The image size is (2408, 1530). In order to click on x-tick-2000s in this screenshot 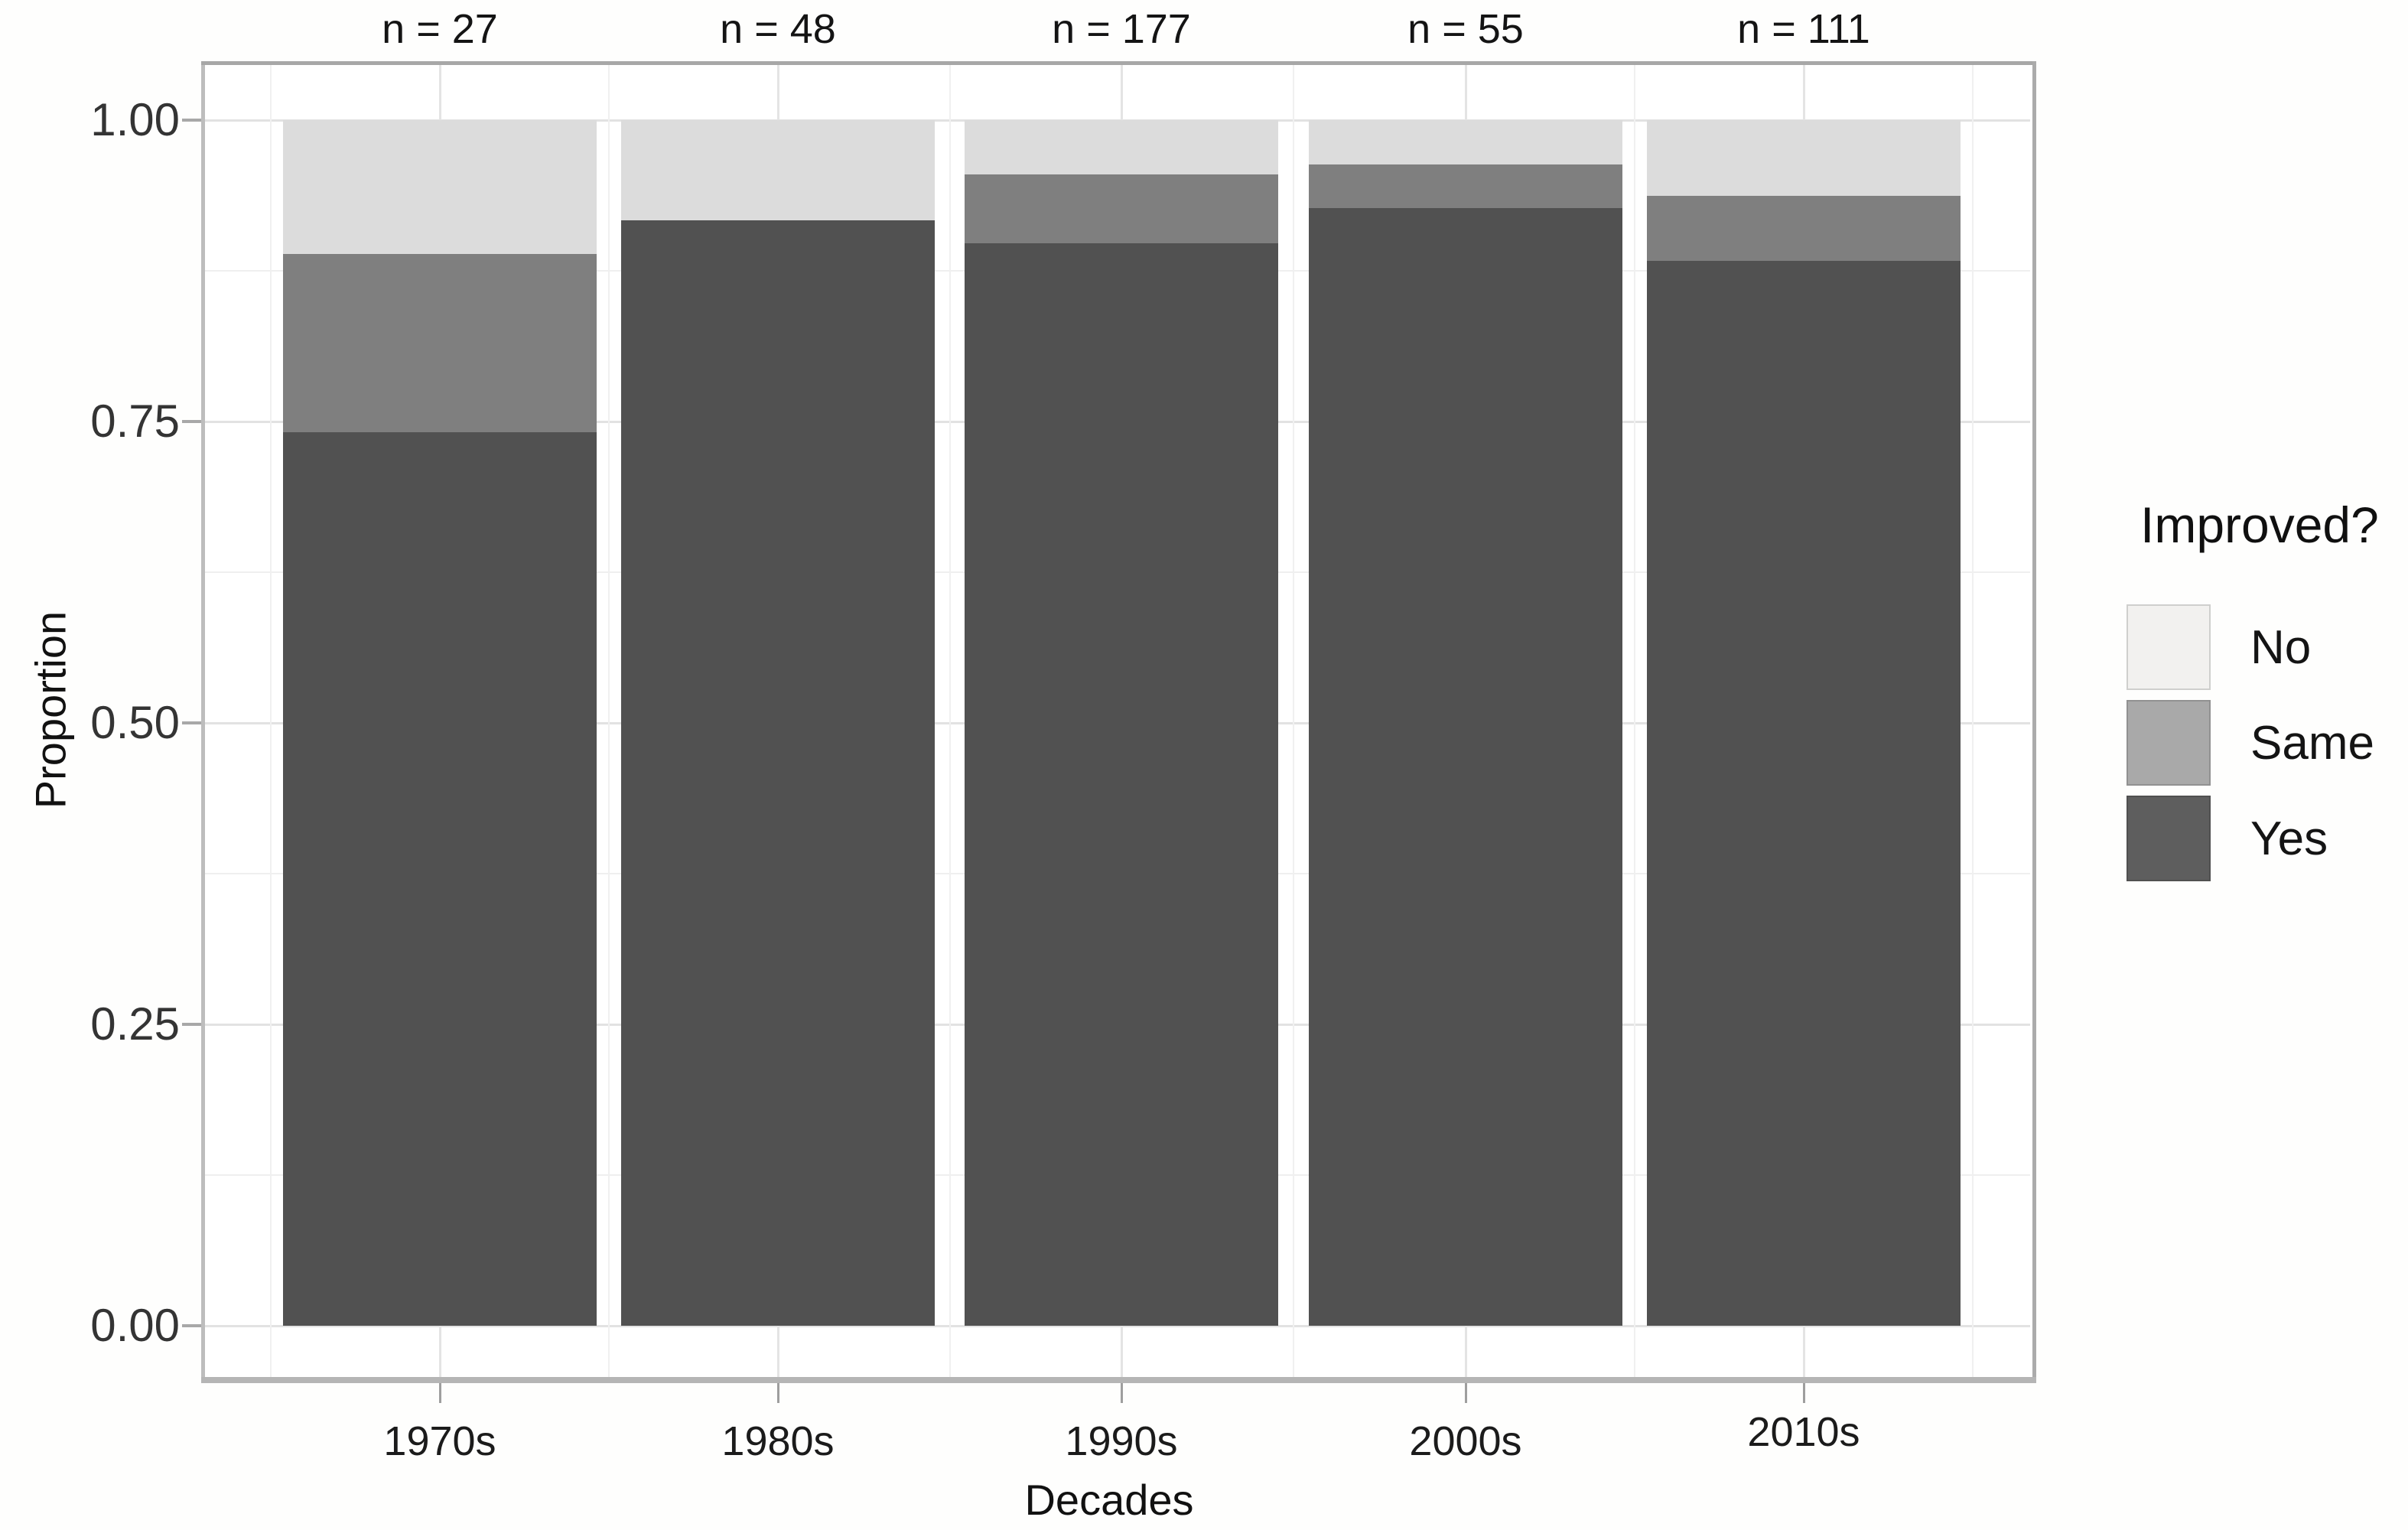, I will do `click(1466, 1393)`.